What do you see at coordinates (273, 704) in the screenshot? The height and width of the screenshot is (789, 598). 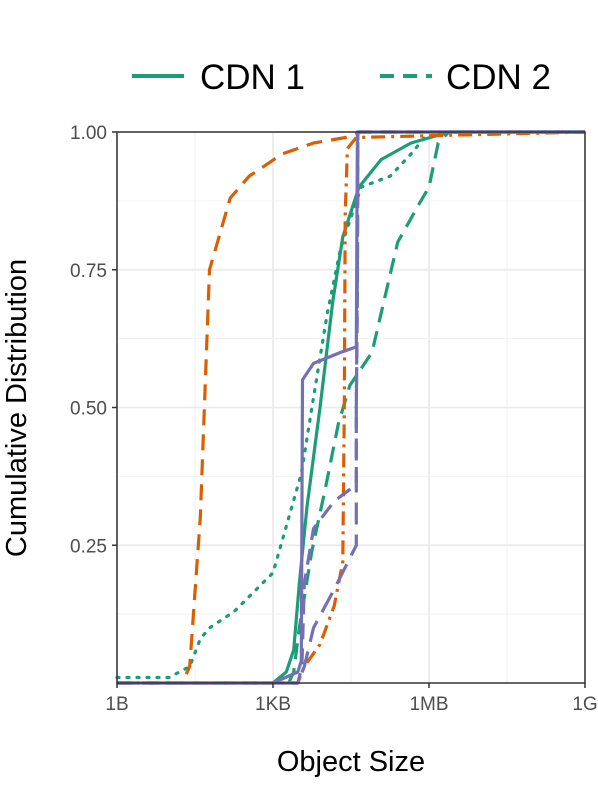 I see `x-tick-label: 1KB` at bounding box center [273, 704].